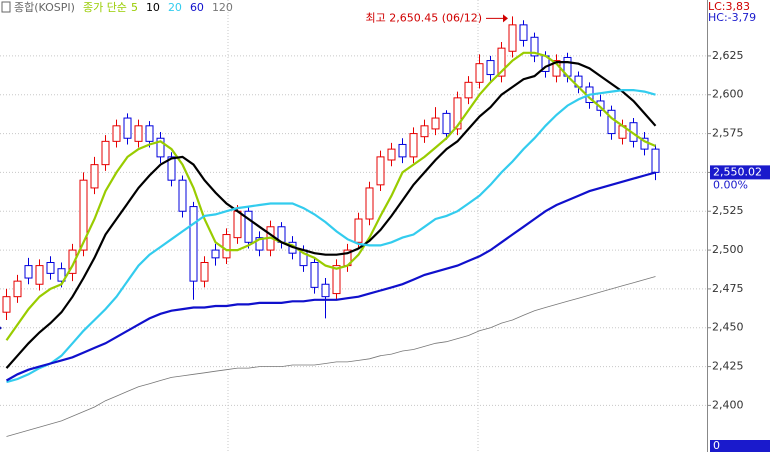  Describe the element at coordinates (729, 6) in the screenshot. I see `lc-label: LC:3,83` at that location.